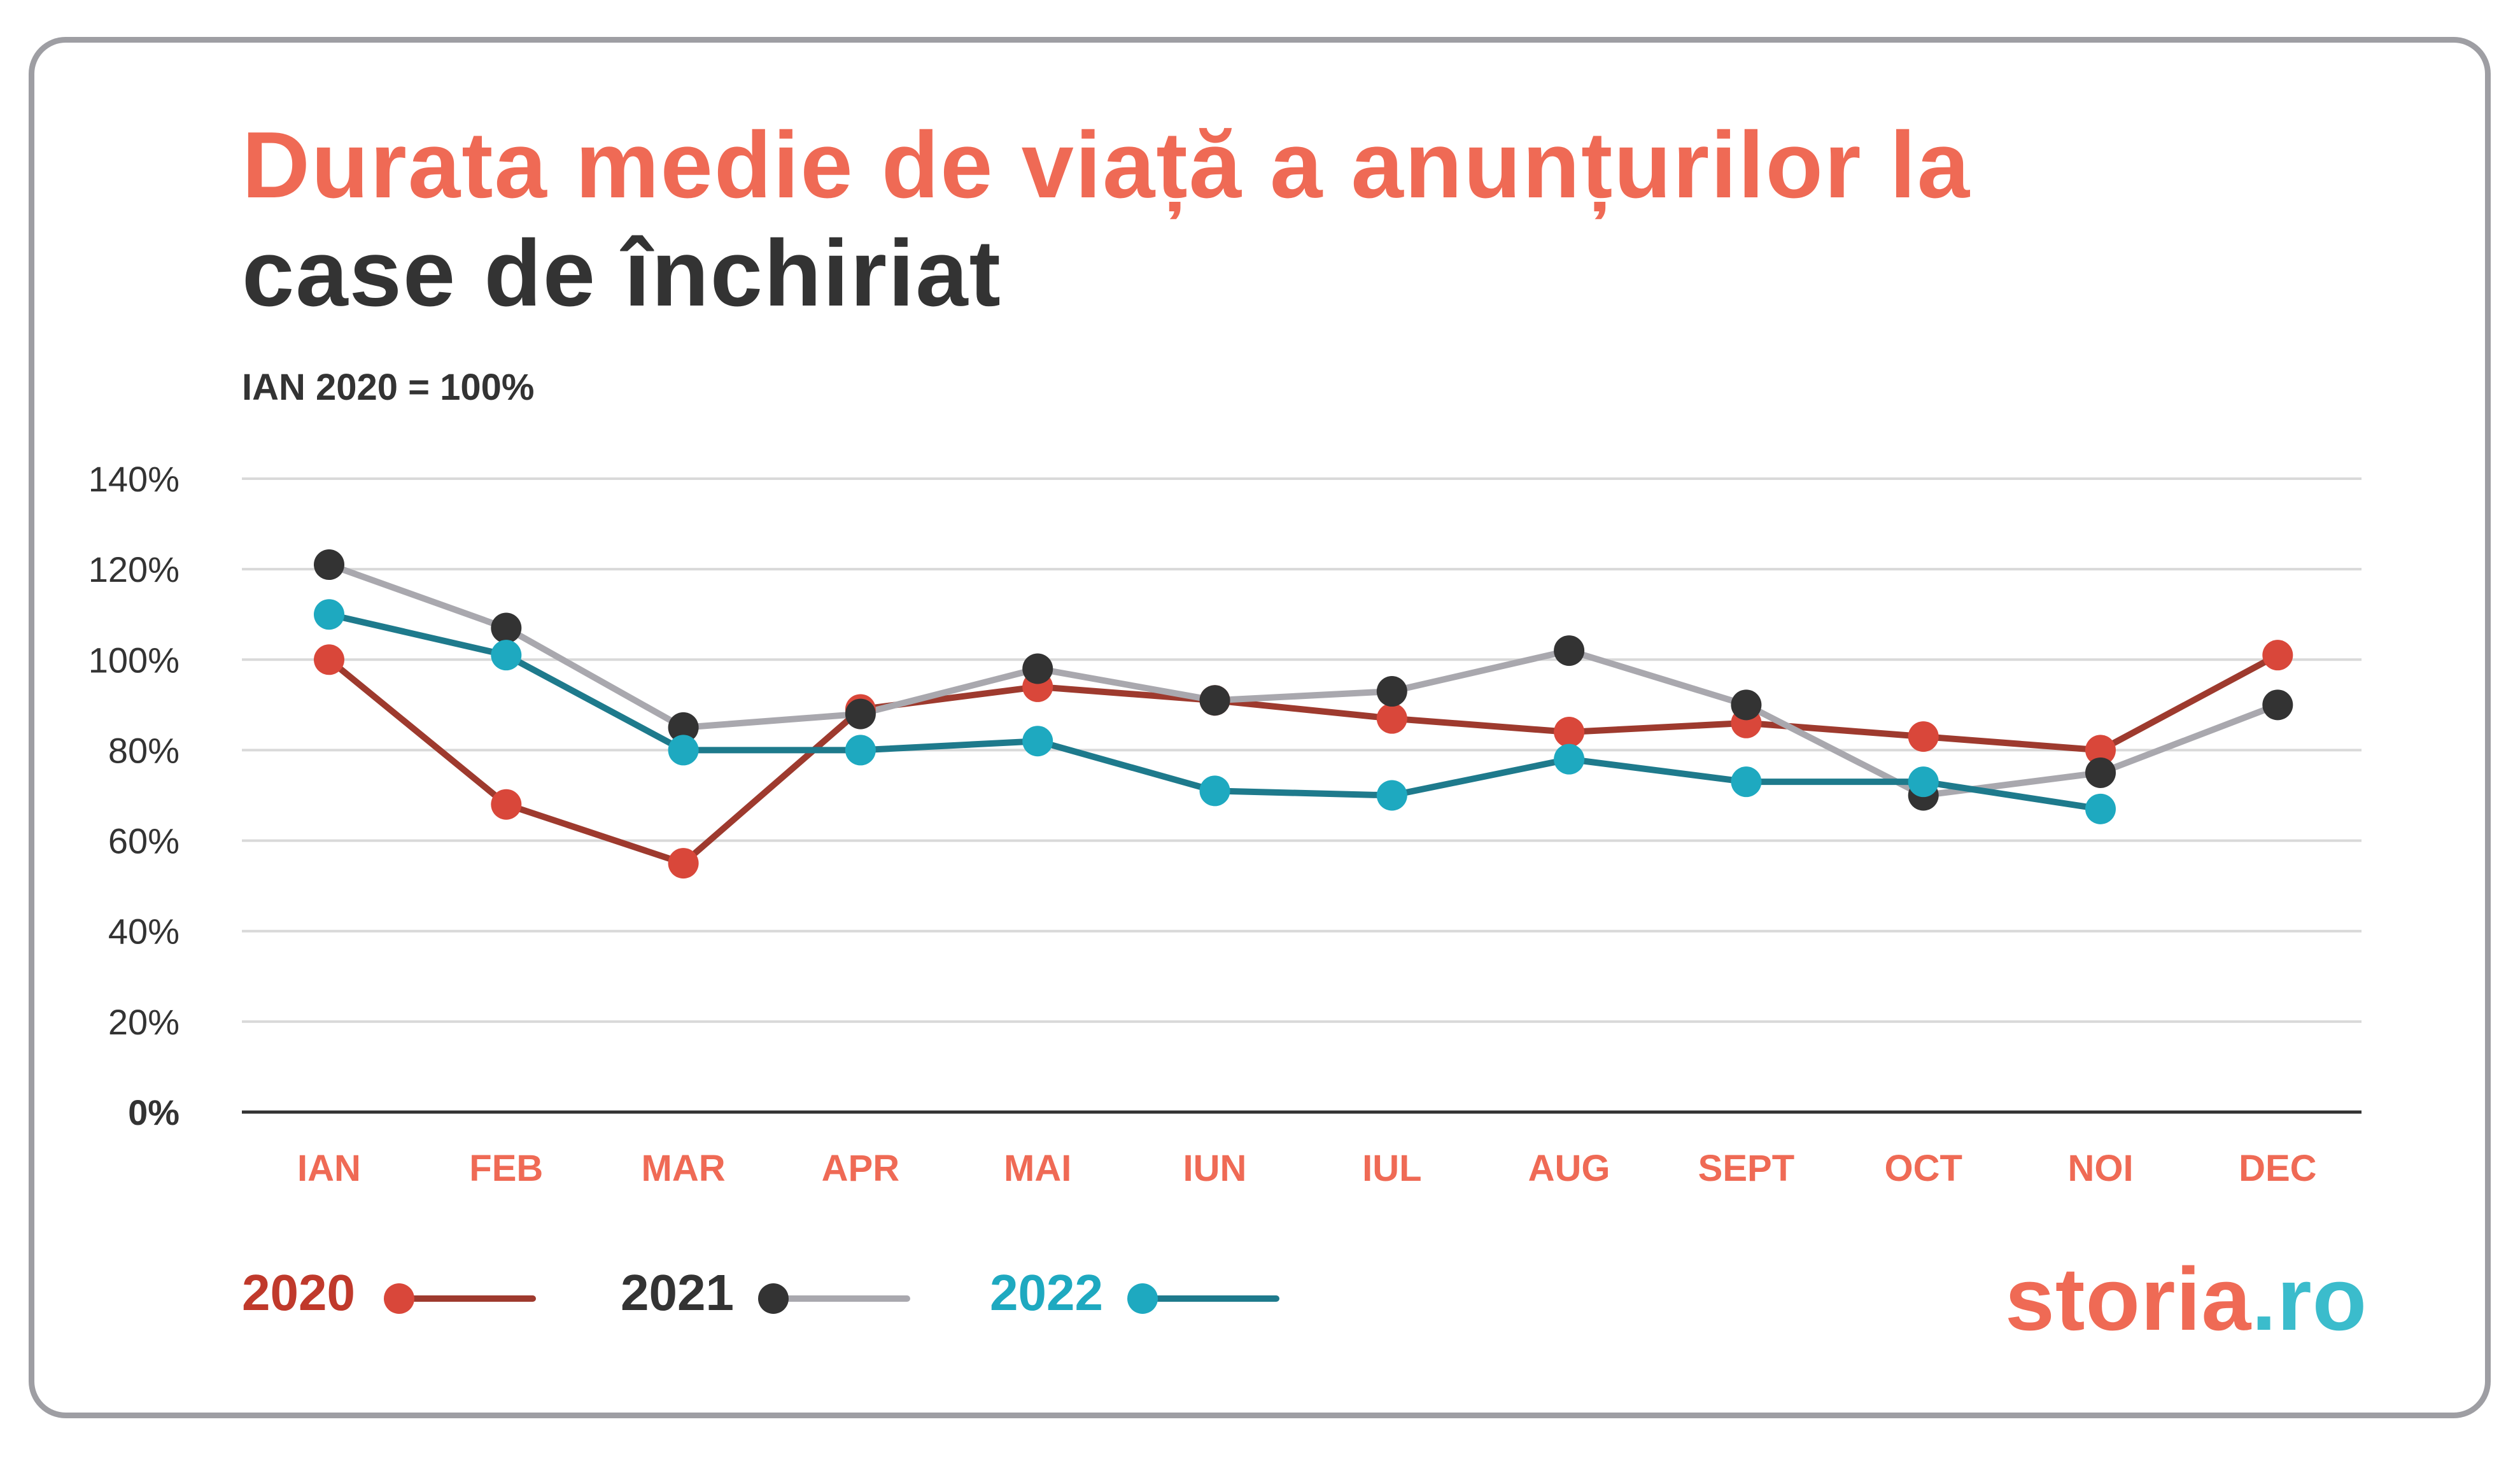 Image resolution: width=2520 pixels, height=1459 pixels. Describe the element at coordinates (677, 1292) in the screenshot. I see `legend-label-2021: 2021` at that location.